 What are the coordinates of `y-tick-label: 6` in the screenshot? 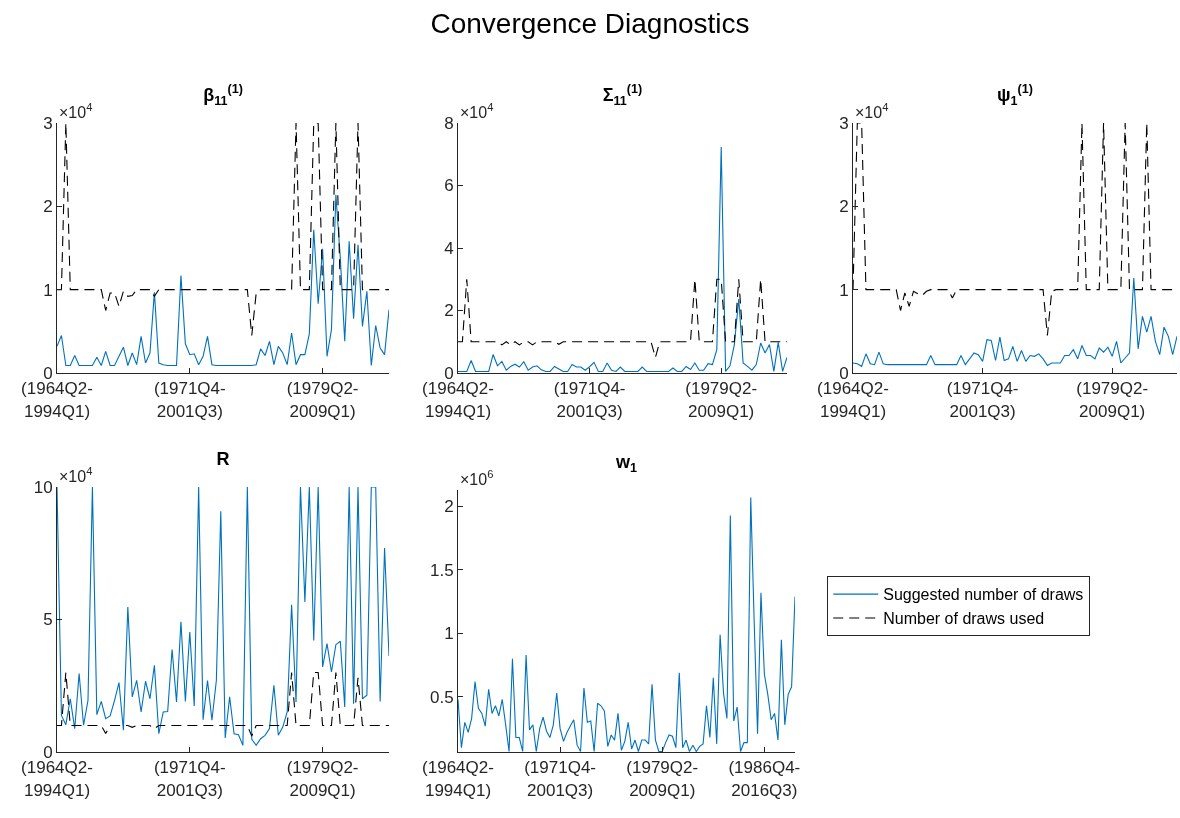 It's located at (449, 186).